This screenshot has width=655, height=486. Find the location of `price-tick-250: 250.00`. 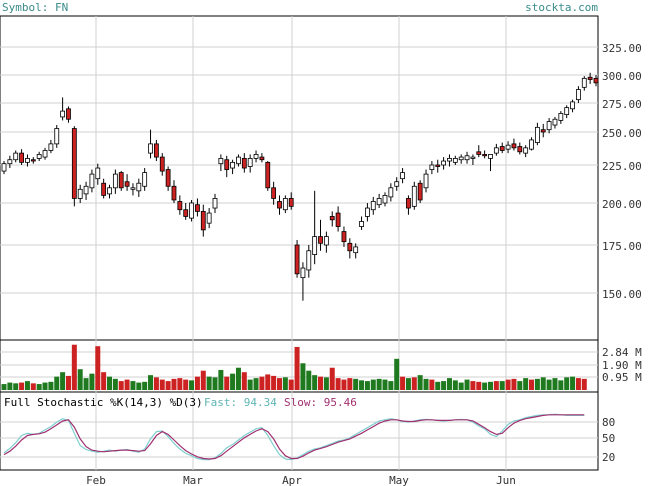

price-tick-250: 250.00 is located at coordinates (622, 133).